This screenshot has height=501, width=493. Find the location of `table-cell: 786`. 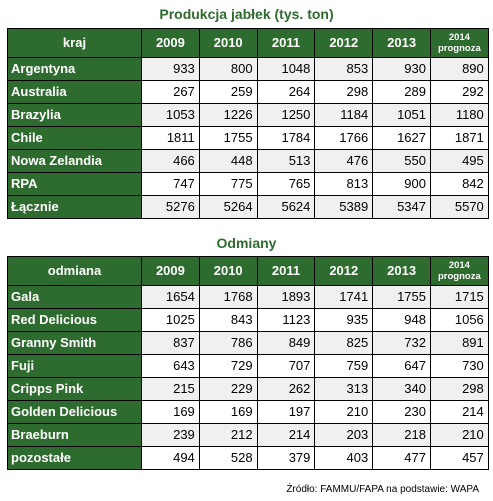

table-cell: 786 is located at coordinates (228, 343).